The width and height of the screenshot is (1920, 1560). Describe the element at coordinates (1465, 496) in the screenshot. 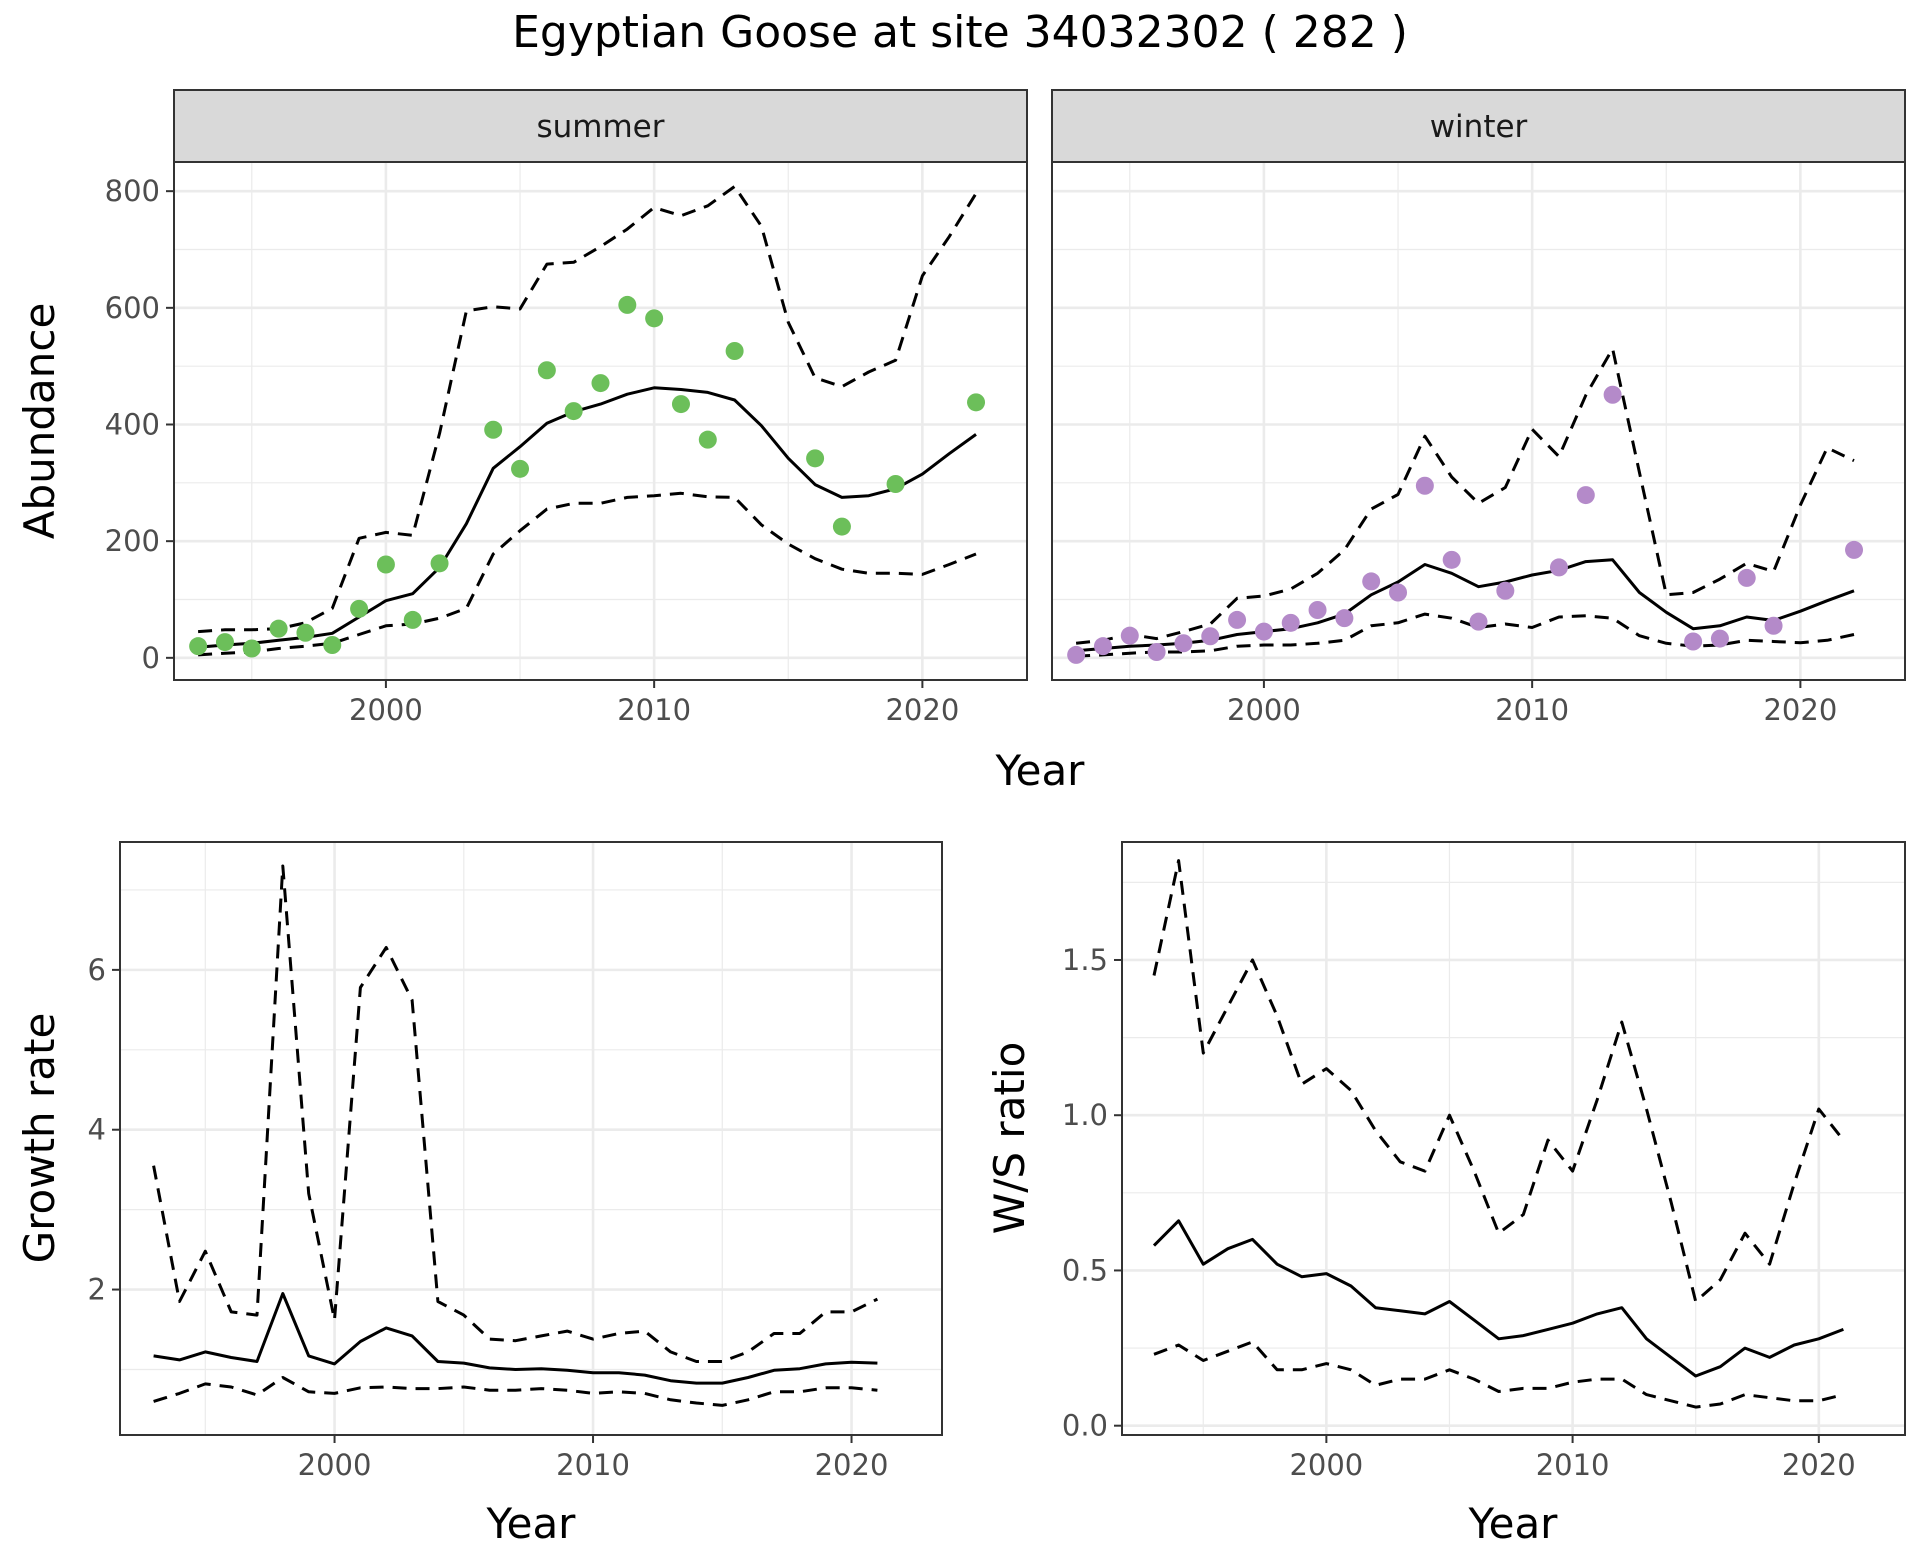

I see `abundance-winter-upper-ci-line` at that location.